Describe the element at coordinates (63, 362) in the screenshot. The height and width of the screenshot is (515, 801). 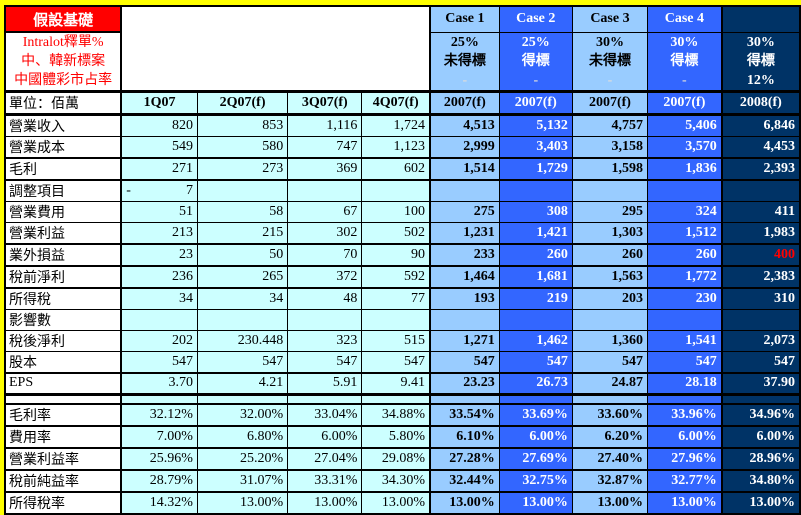
I see `row-label: 股本` at that location.